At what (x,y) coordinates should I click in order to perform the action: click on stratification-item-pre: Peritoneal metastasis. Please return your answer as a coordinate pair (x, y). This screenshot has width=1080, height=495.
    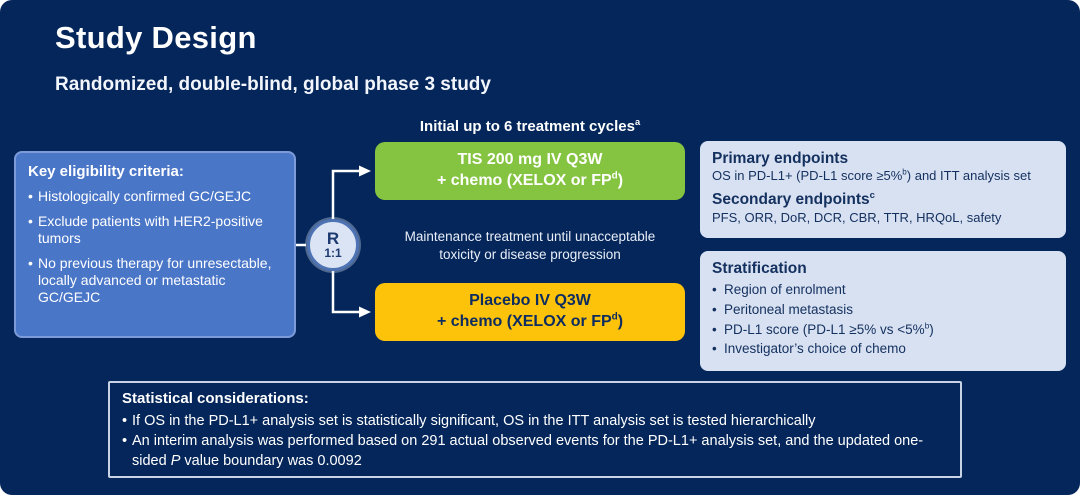
    Looking at the image, I should click on (789, 309).